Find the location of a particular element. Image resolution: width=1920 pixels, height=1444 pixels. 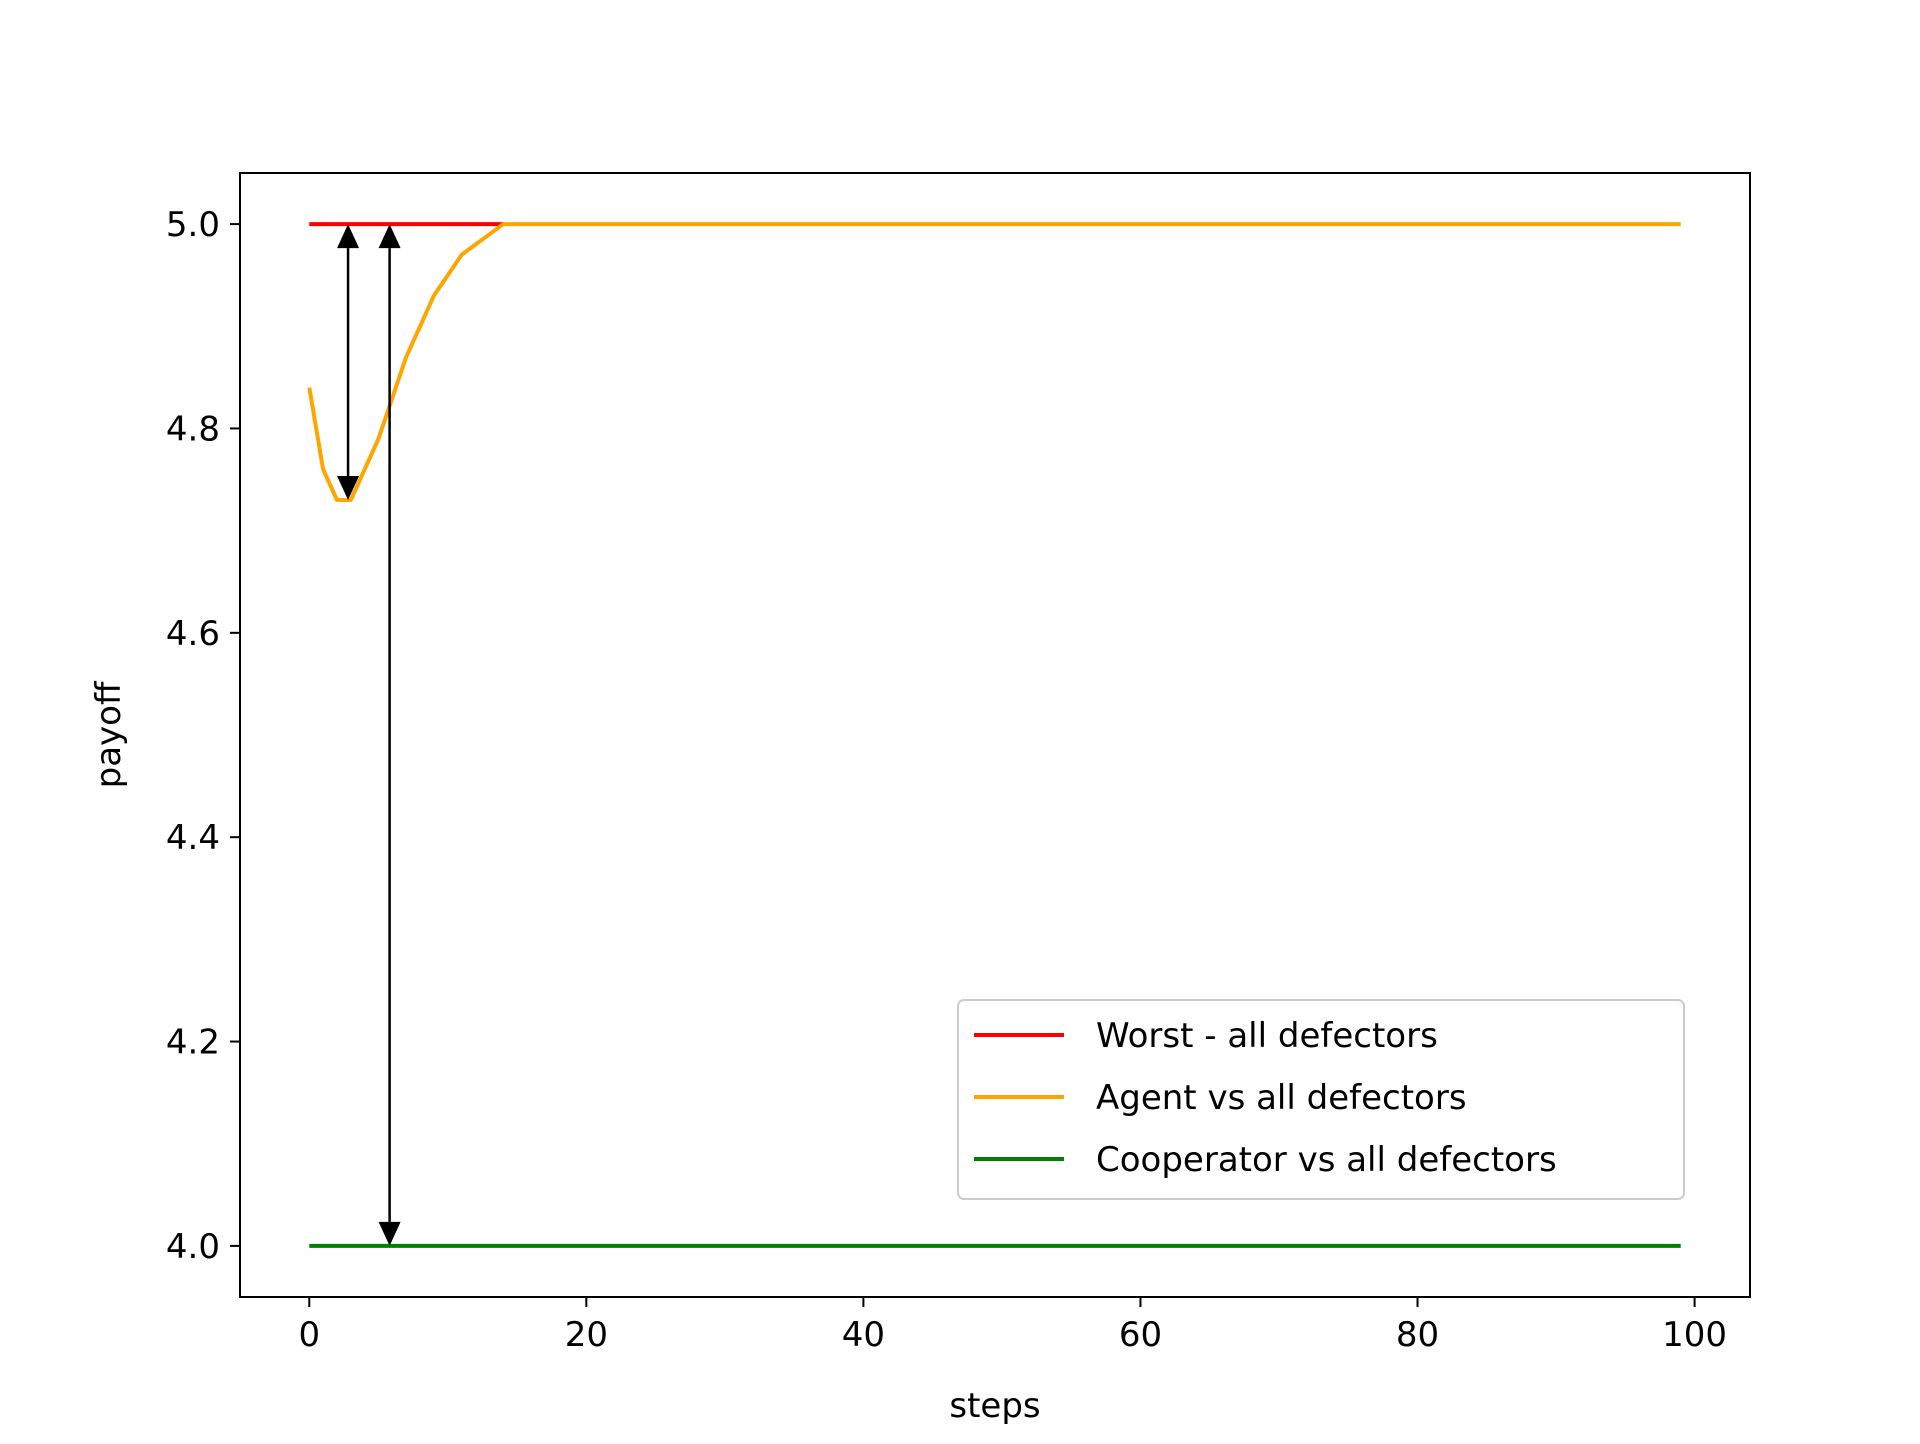

y-tick-label: 4.2 is located at coordinates (193, 1043).